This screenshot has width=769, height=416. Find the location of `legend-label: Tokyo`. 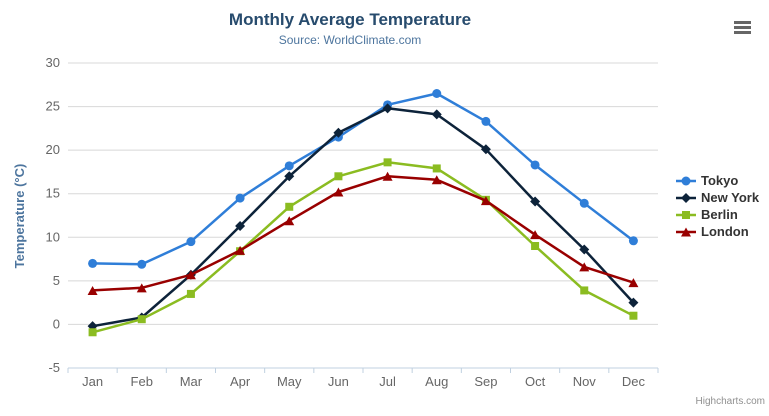

legend-label: Tokyo is located at coordinates (720, 180).